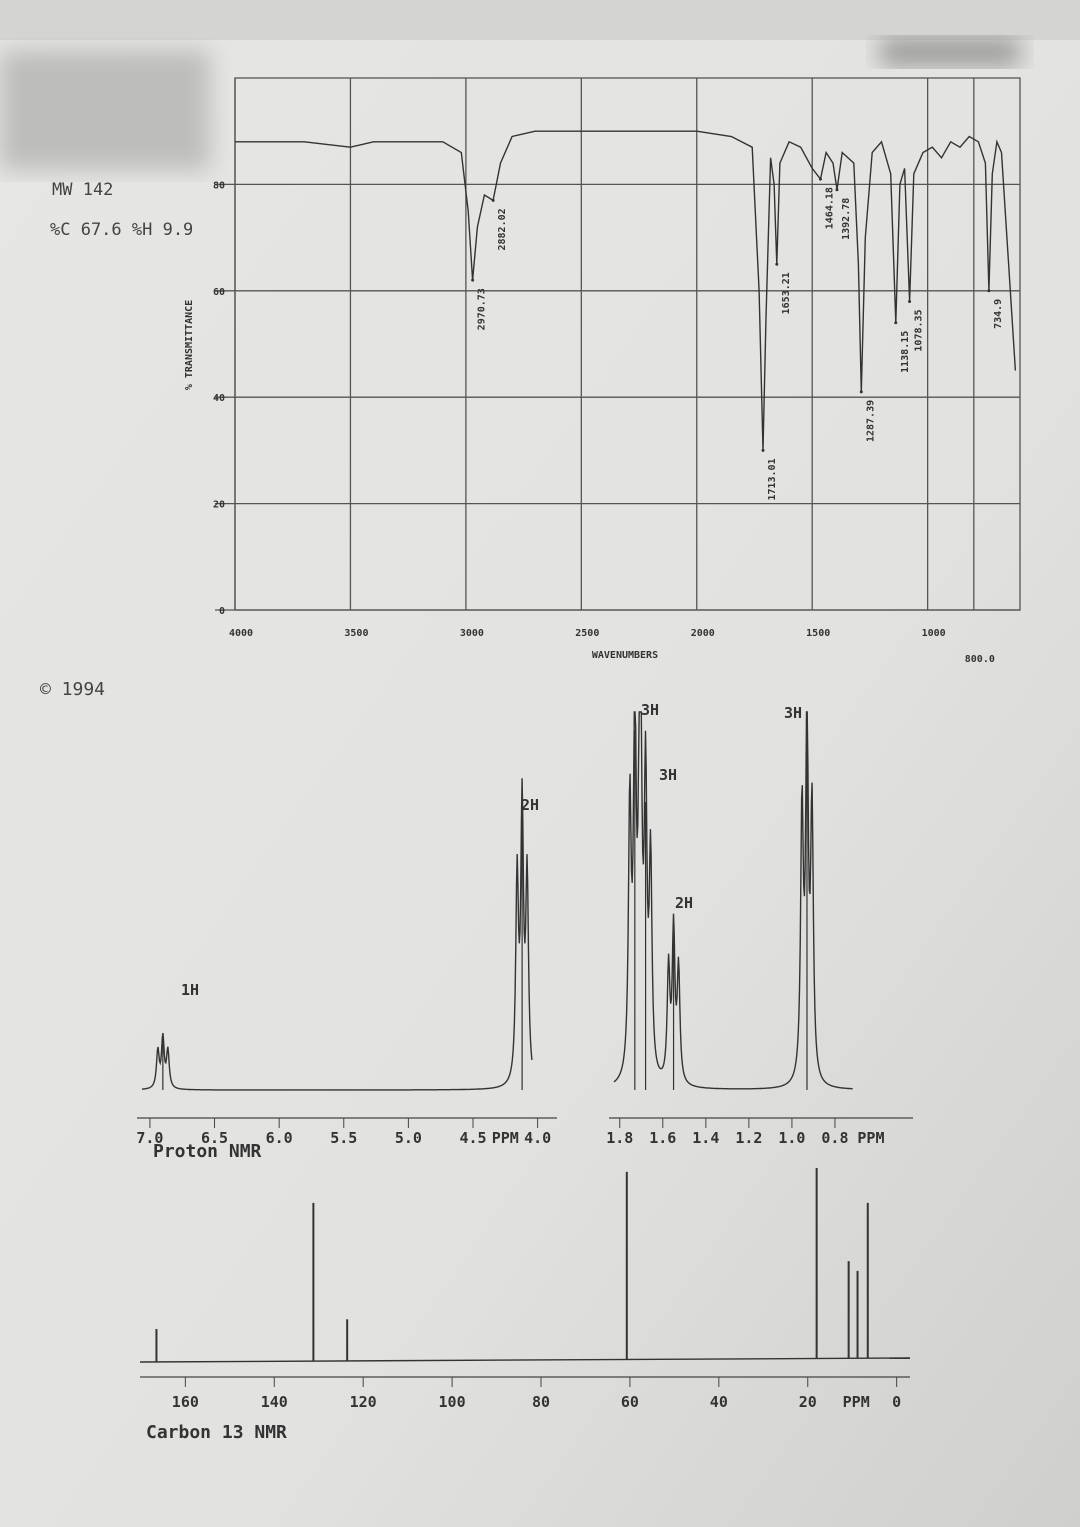 The image size is (1080, 1527). Describe the element at coordinates (772, 479) in the screenshot. I see `peak-label: 1713.01` at that location.